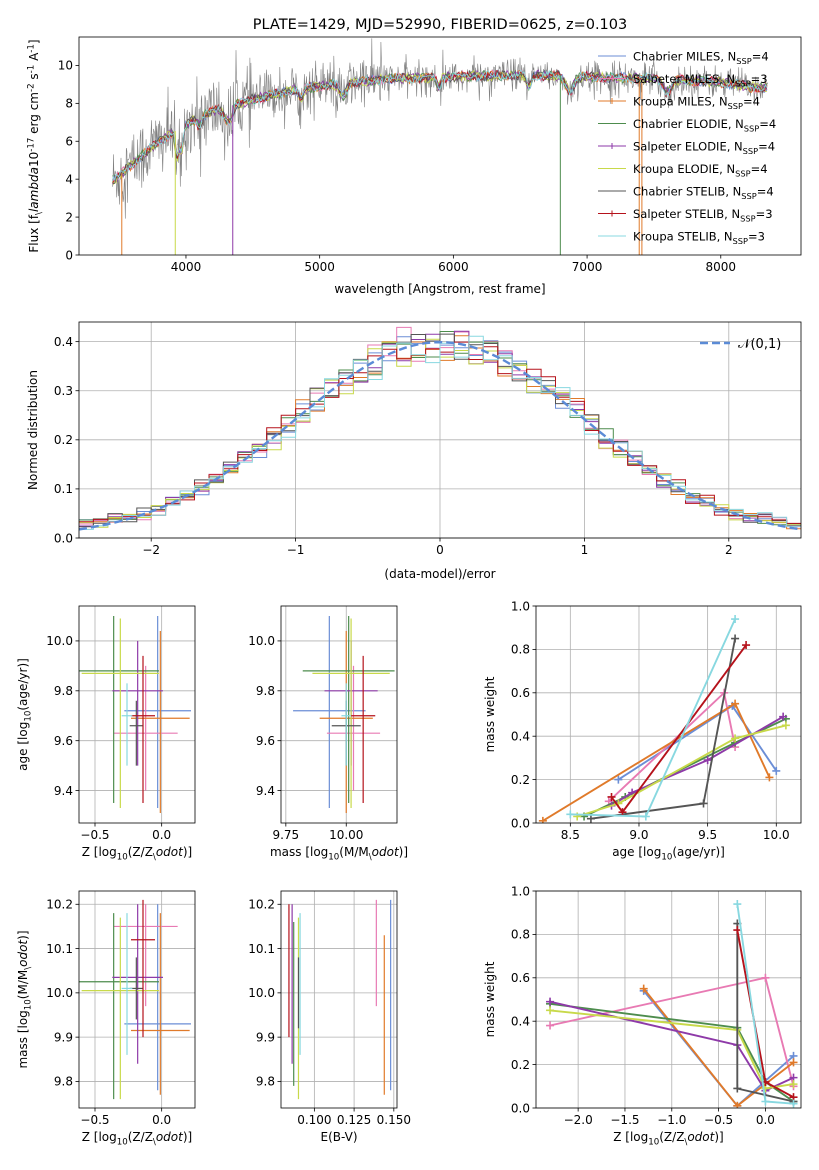 The height and width of the screenshot is (1170, 819). I want to click on legend-label: Salpeter MILES, NSSP=3, so click(700, 80).